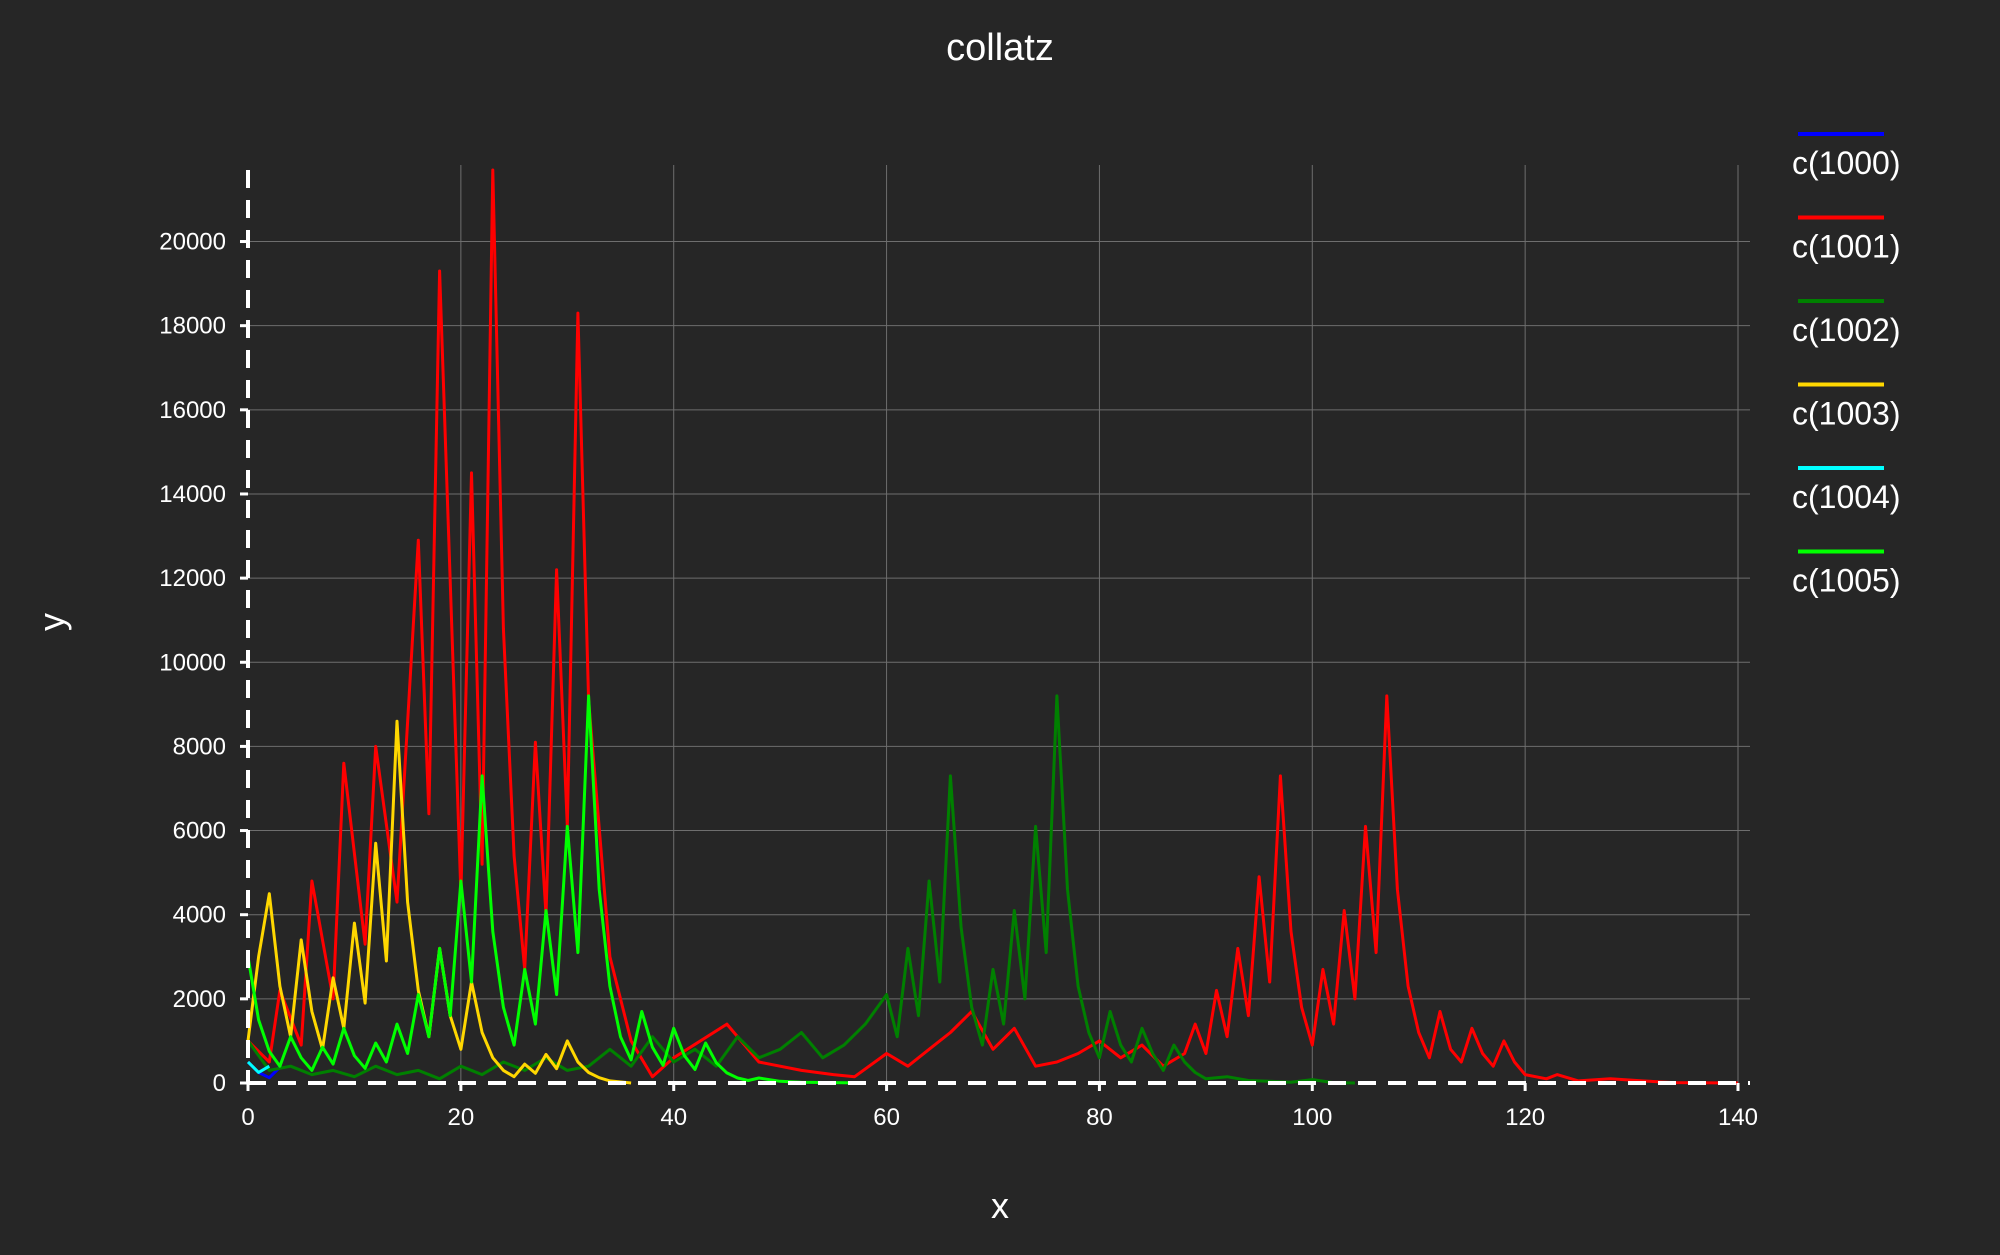  I want to click on x-tick-label: 100, so click(1312, 1117).